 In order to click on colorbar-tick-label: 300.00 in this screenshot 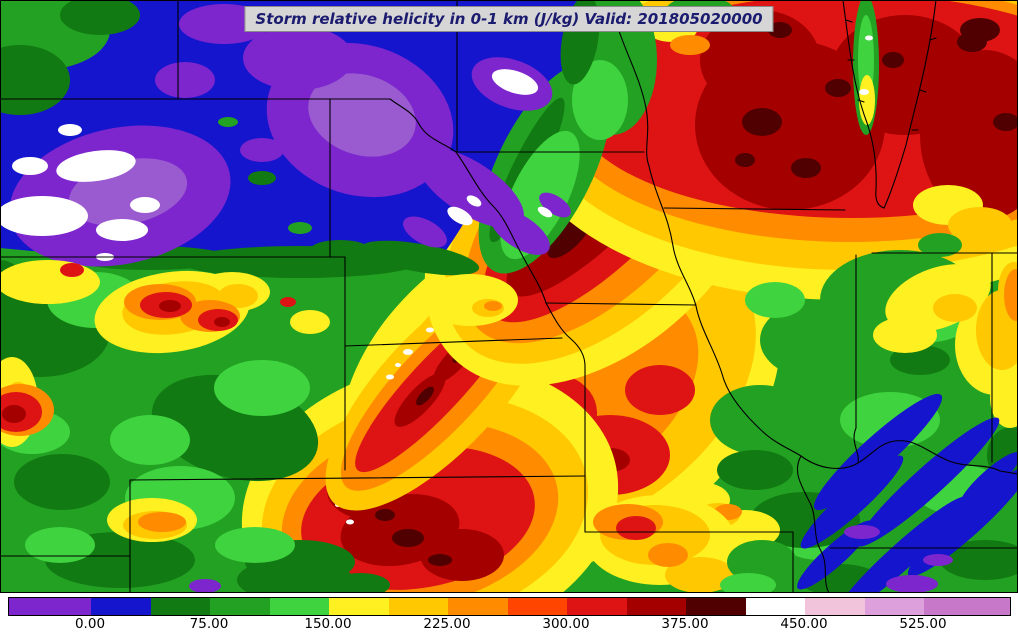, I will do `click(566, 624)`.